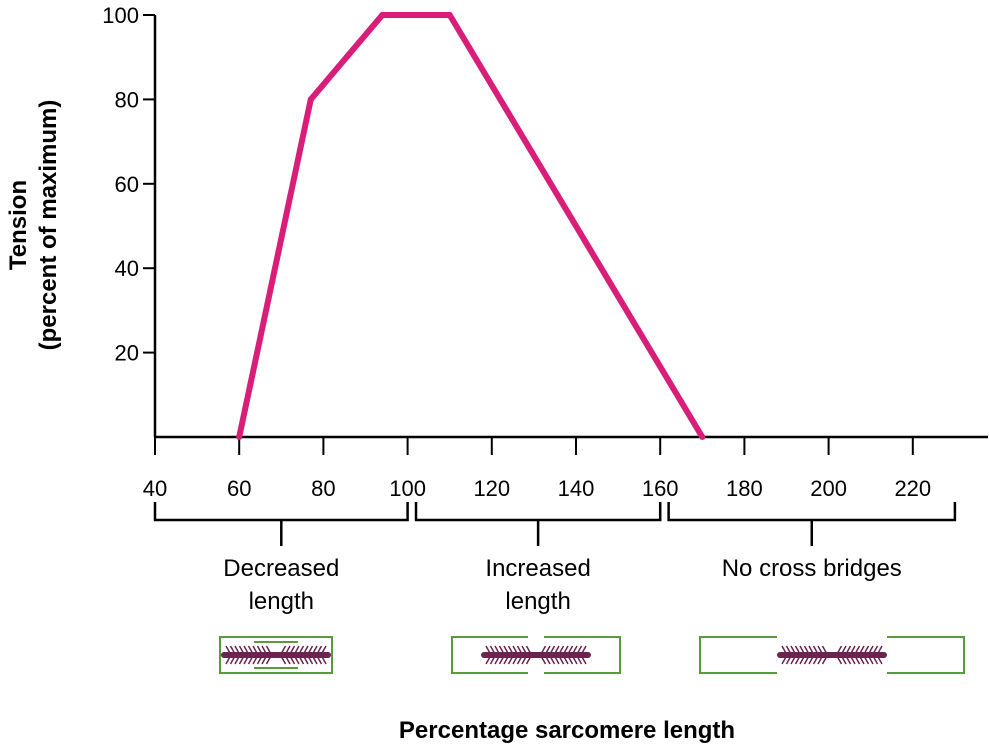 The image size is (989, 748). What do you see at coordinates (18, 225) in the screenshot?
I see `y-axis-title-line1: Tension` at bounding box center [18, 225].